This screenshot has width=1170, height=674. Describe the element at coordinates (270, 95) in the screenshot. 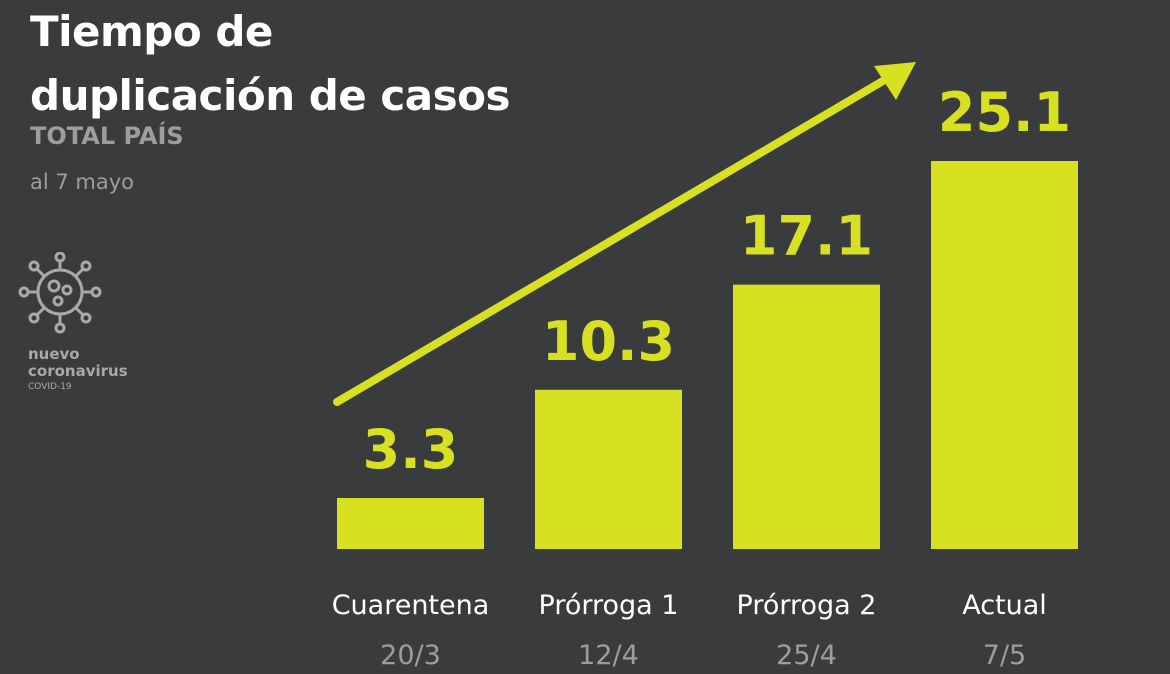

I see `title-line-2: duplicación de casos` at that location.